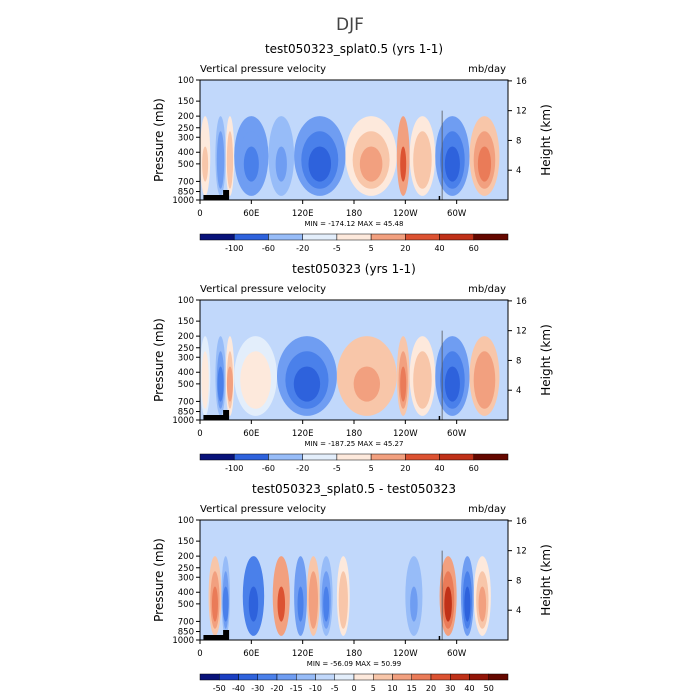 This screenshot has width=700, height=700. Describe the element at coordinates (186, 138) in the screenshot. I see `y-tick-label: 300` at that location.